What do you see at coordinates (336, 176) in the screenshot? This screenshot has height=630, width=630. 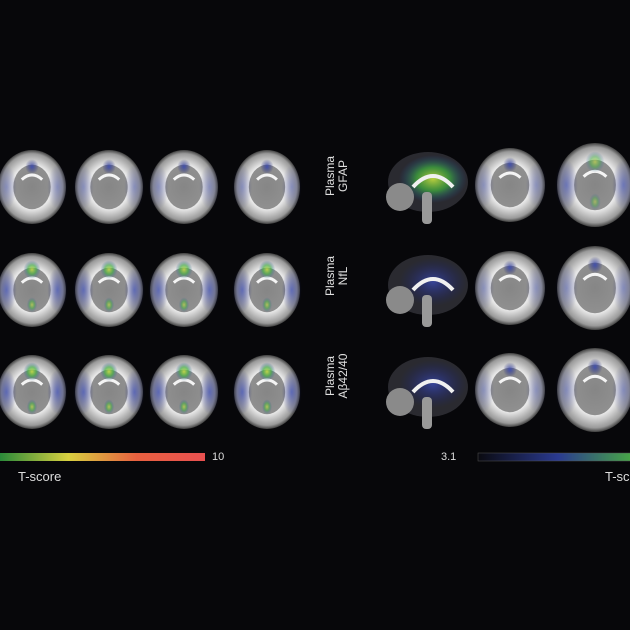 I see `row-label-gfap: Plasma GFAP` at bounding box center [336, 176].